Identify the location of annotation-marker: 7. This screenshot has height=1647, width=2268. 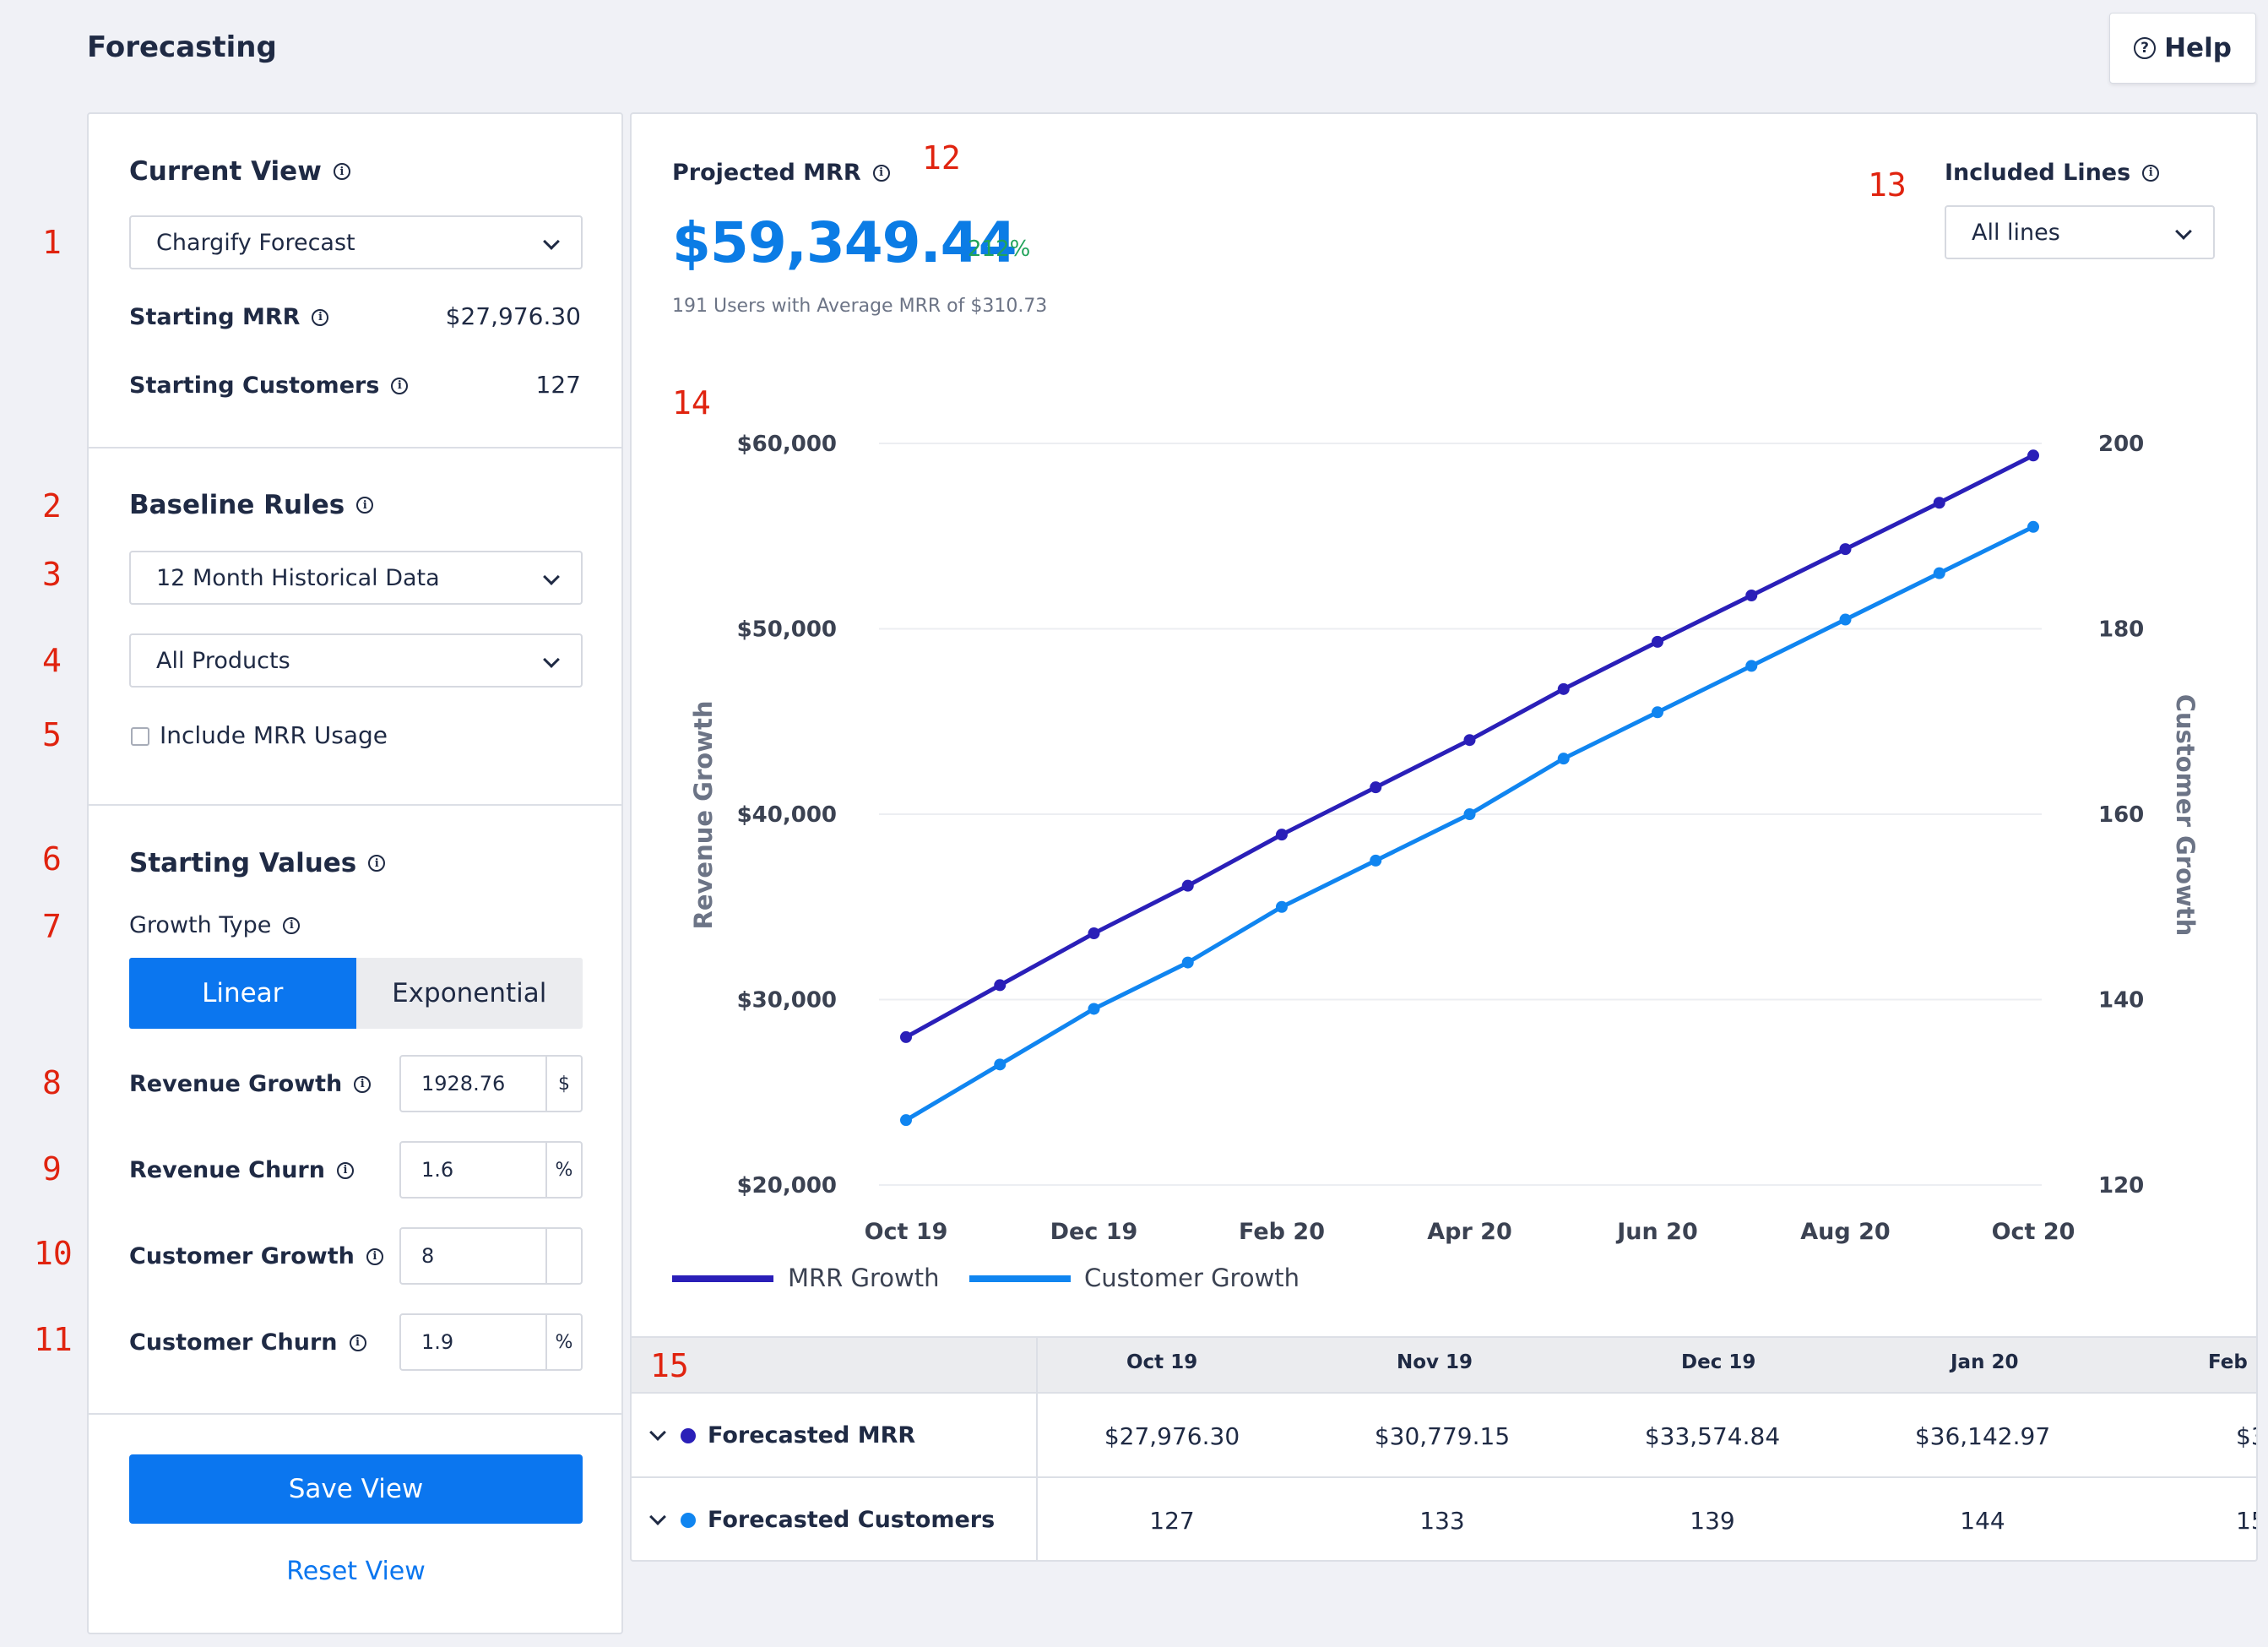
(52, 926).